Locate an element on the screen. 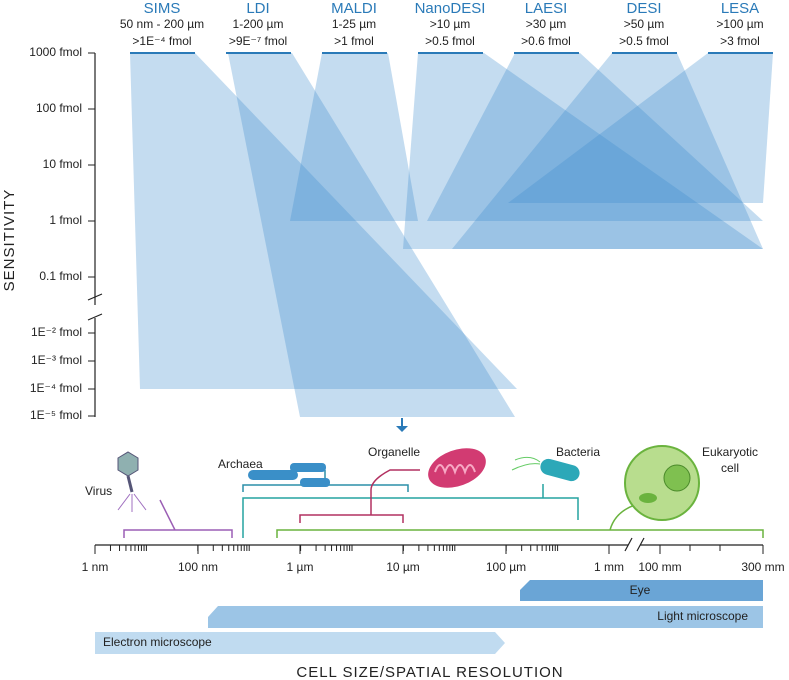 This screenshot has width=789, height=680. technique-resolution: 50 nm - 200 µm is located at coordinates (162, 24).